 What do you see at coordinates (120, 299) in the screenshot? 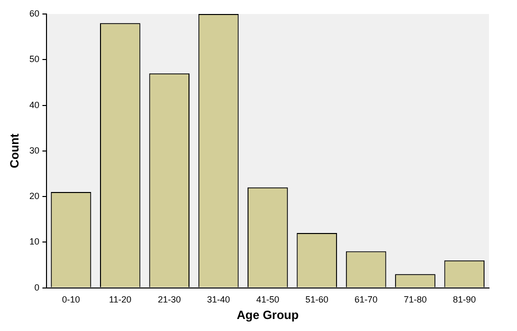
I see `x-tick-label: 11-20` at bounding box center [120, 299].